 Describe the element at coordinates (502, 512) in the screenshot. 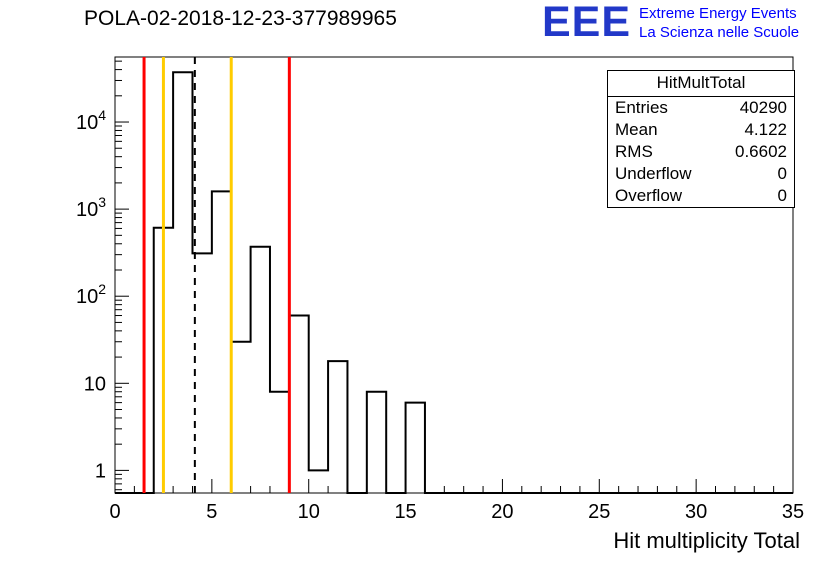

I see `svg-text: 20` at that location.